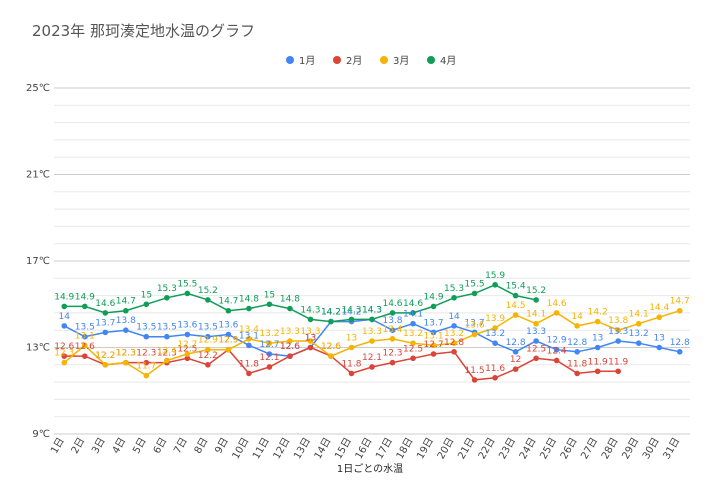 Image resolution: width=720 pixels, height=486 pixels. Describe the element at coordinates (475, 284) in the screenshot. I see `data-label: 15.5` at that location.